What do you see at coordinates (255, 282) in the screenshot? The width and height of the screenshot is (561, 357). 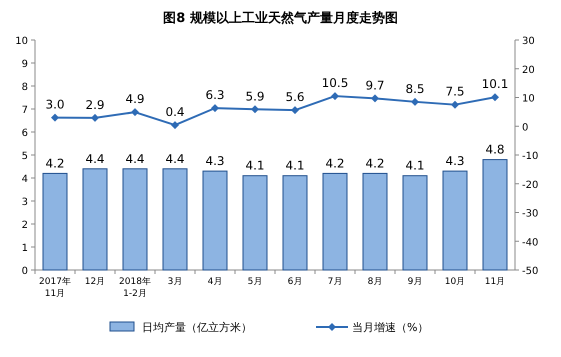 I see `x-tick-label: 5月` at bounding box center [255, 282].